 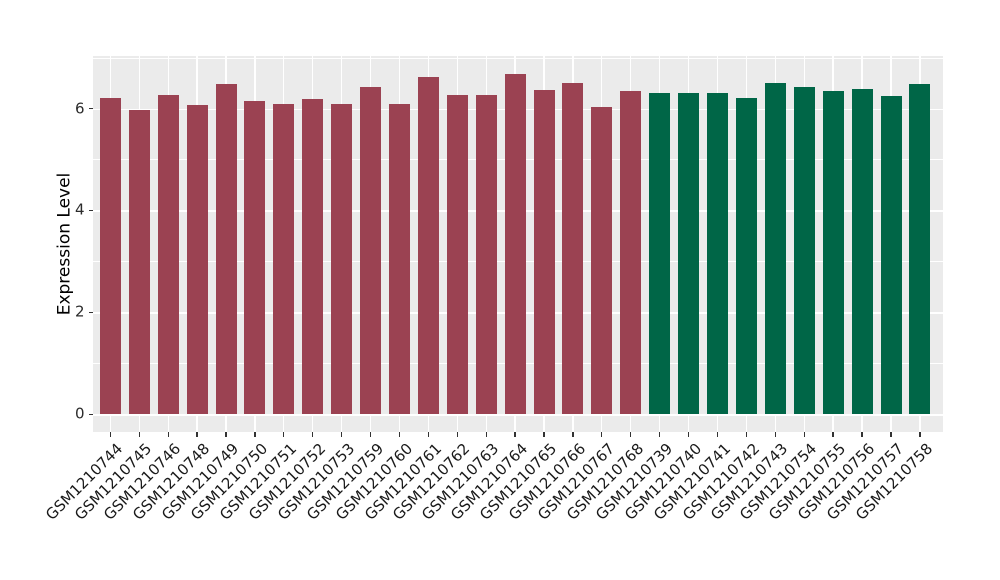 I want to click on x-tick-label-GSM1210741: GSM1210741, so click(x=691, y=481).